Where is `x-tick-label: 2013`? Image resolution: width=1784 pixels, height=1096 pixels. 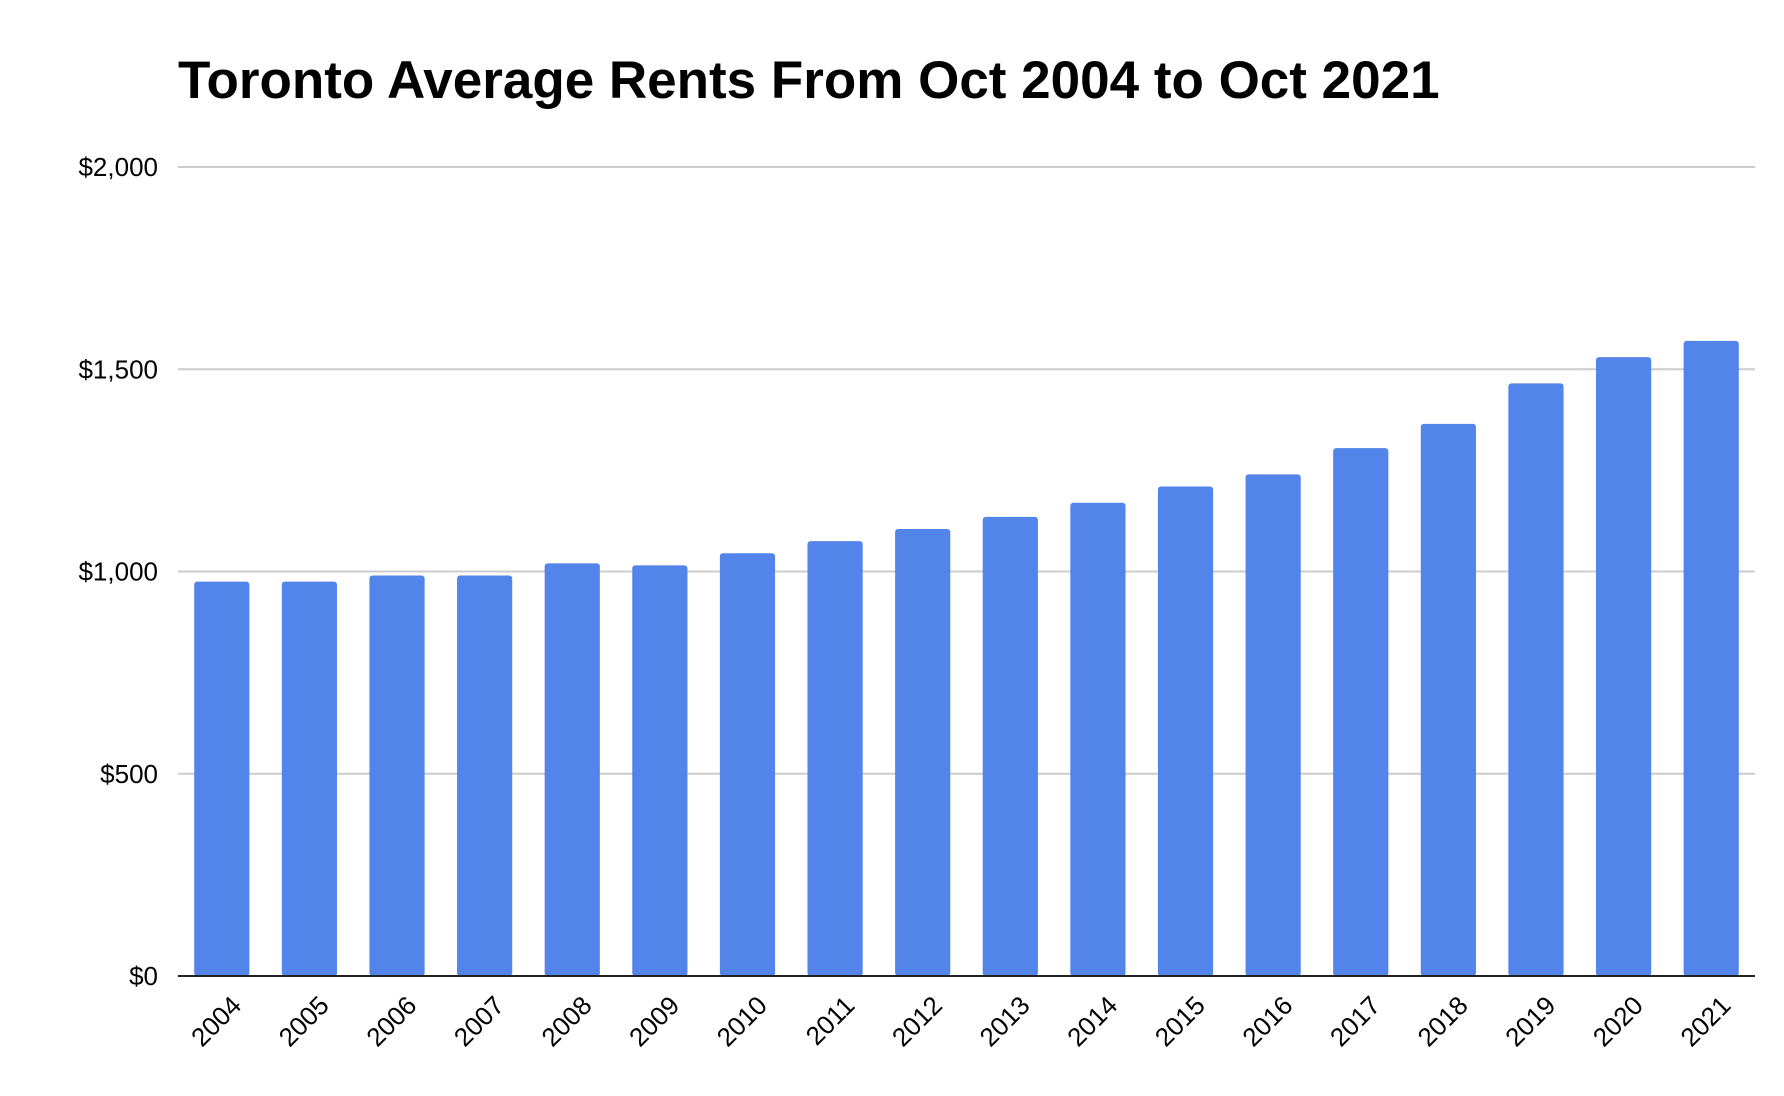
x-tick-label: 2013 is located at coordinates (1005, 1021).